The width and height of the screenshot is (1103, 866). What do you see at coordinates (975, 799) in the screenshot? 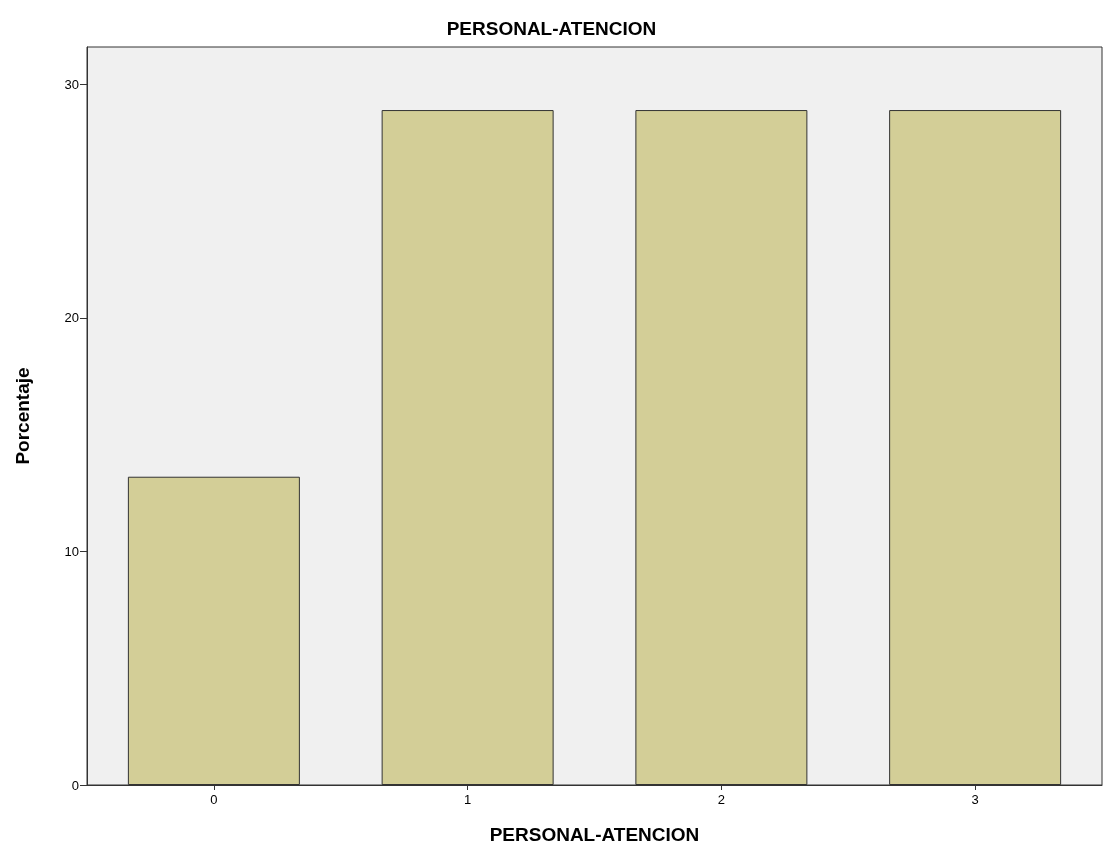
I see `x-tick-label: 3` at bounding box center [975, 799].